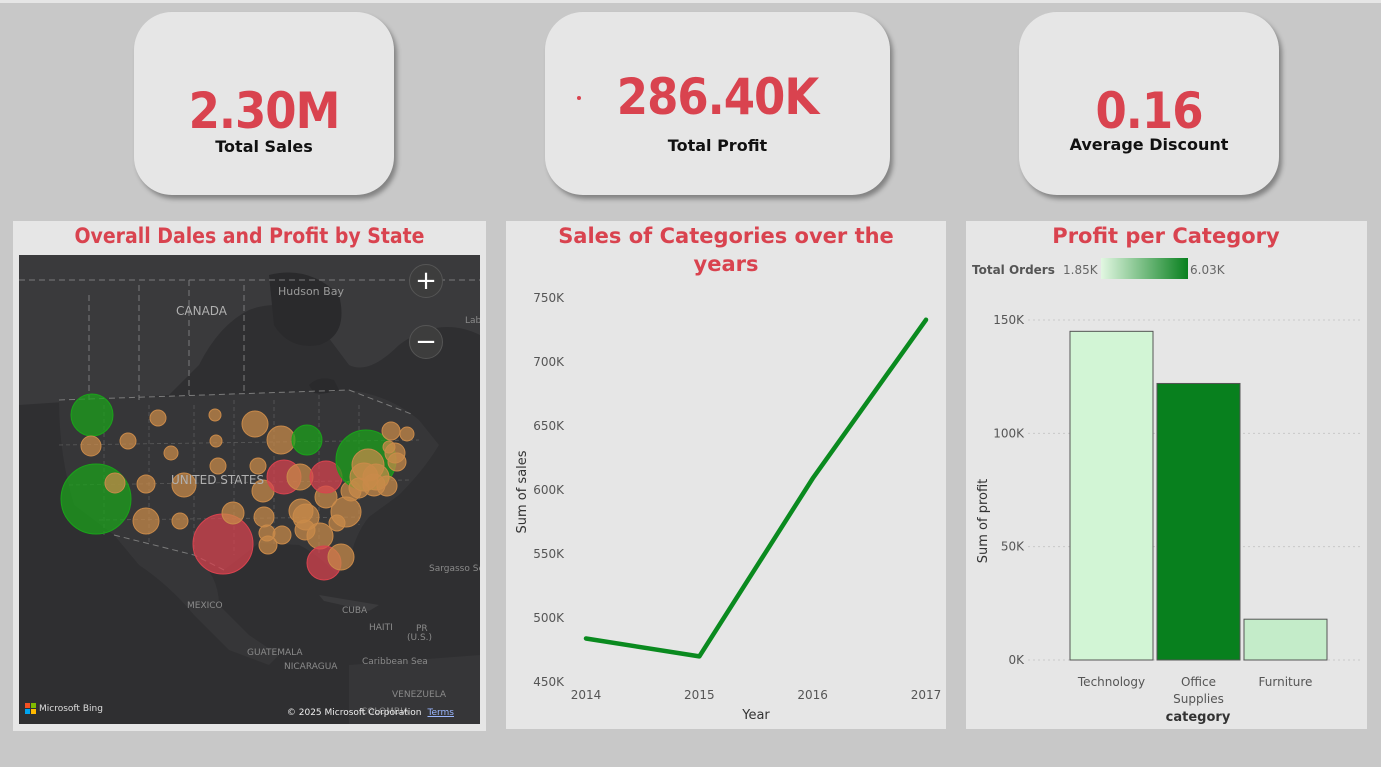 Image resolution: width=1381 pixels, height=767 pixels. What do you see at coordinates (440, 713) in the screenshot?
I see `terms-link: Terms` at bounding box center [440, 713].